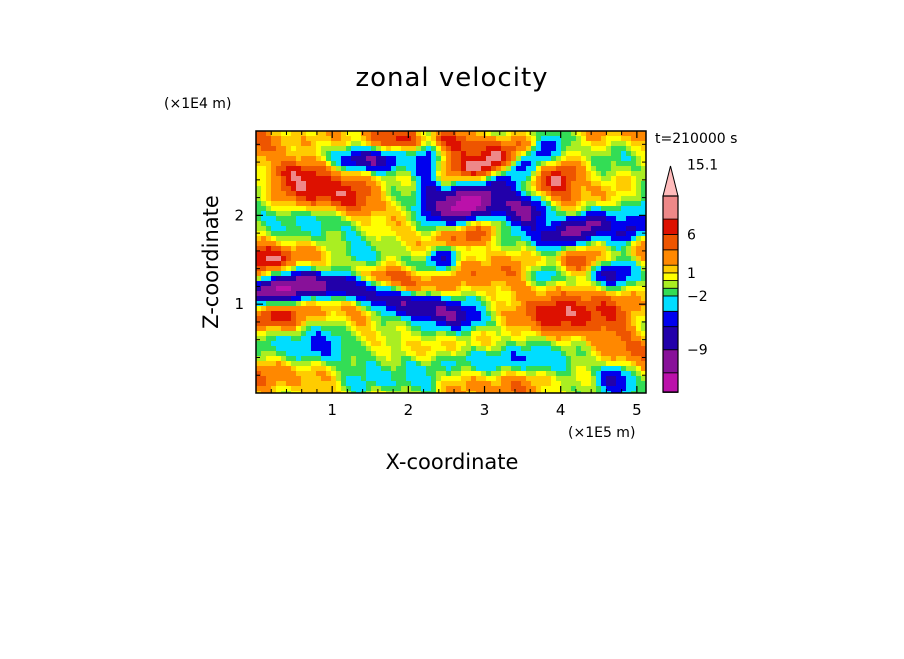 The height and width of the screenshot is (659, 904). What do you see at coordinates (239, 304) in the screenshot?
I see `y-tick-label: 1` at bounding box center [239, 304].